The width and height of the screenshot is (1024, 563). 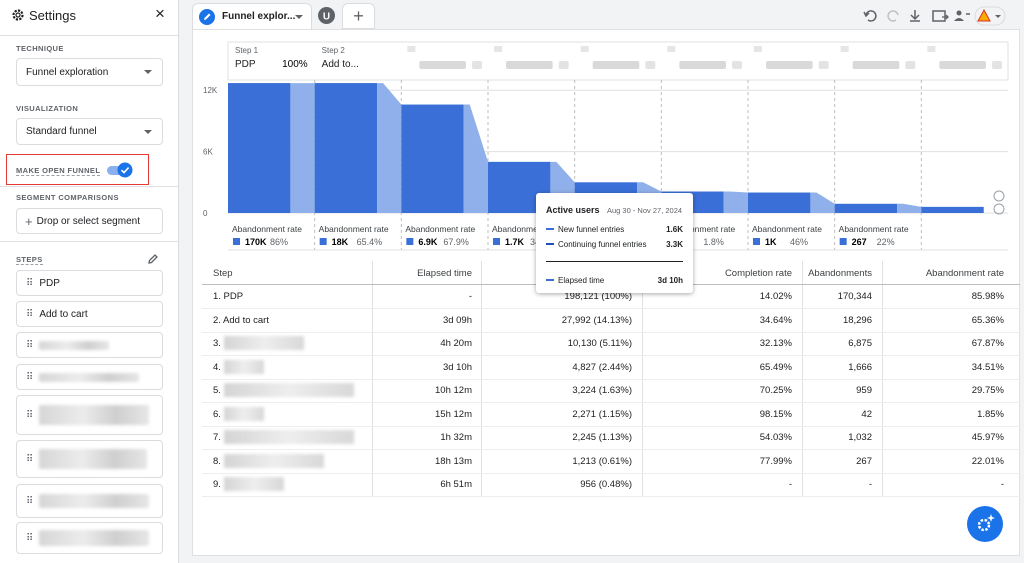 I want to click on segment-text: Drop or select segment, so click(x=88, y=221).